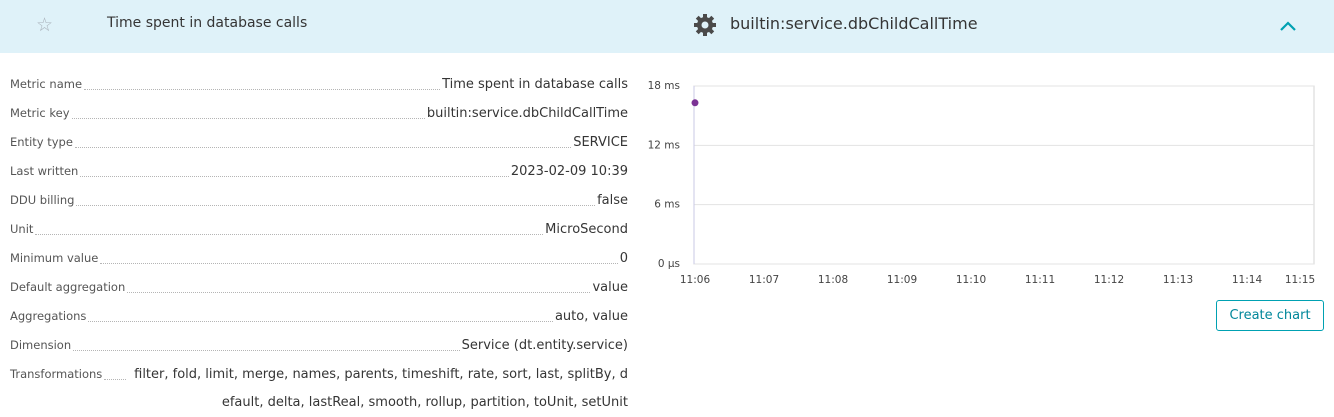 The height and width of the screenshot is (417, 1334). I want to click on property-row: Minimum value 0, so click(319, 258).